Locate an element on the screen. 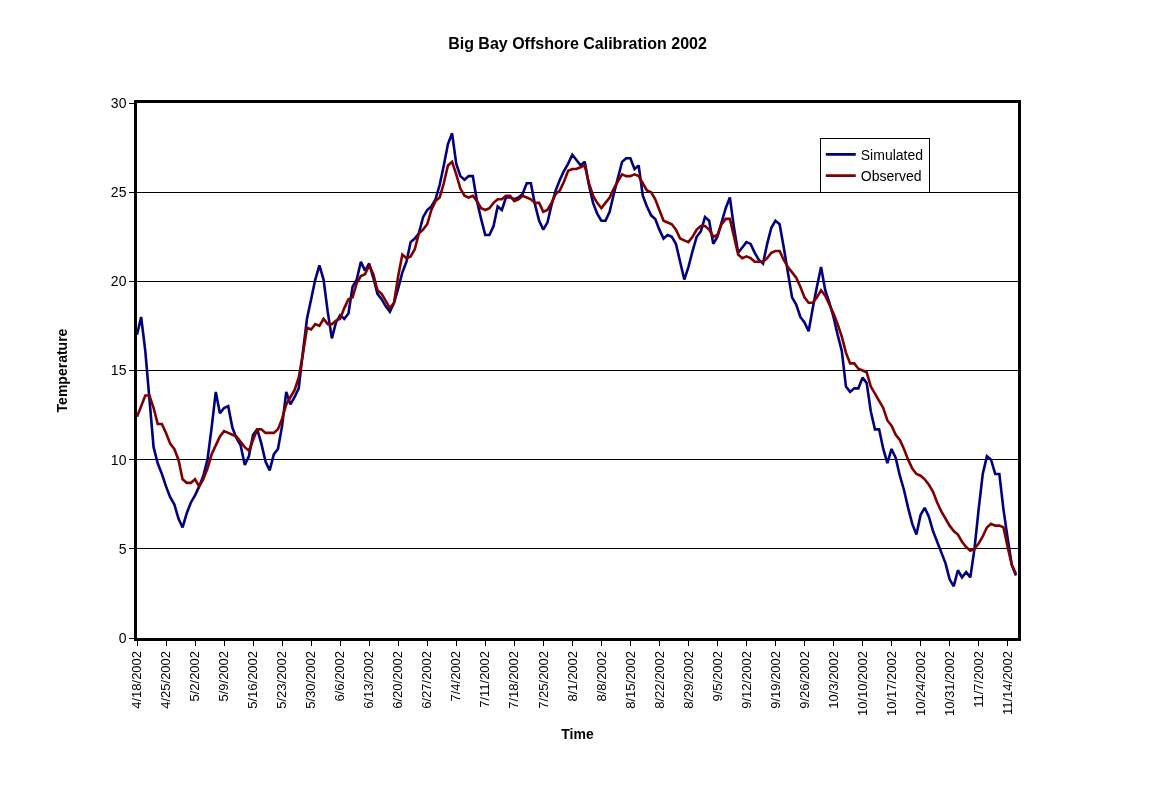 This screenshot has height=792, width=1156. x-tick-label: 5/30/2002 is located at coordinates (311, 679).